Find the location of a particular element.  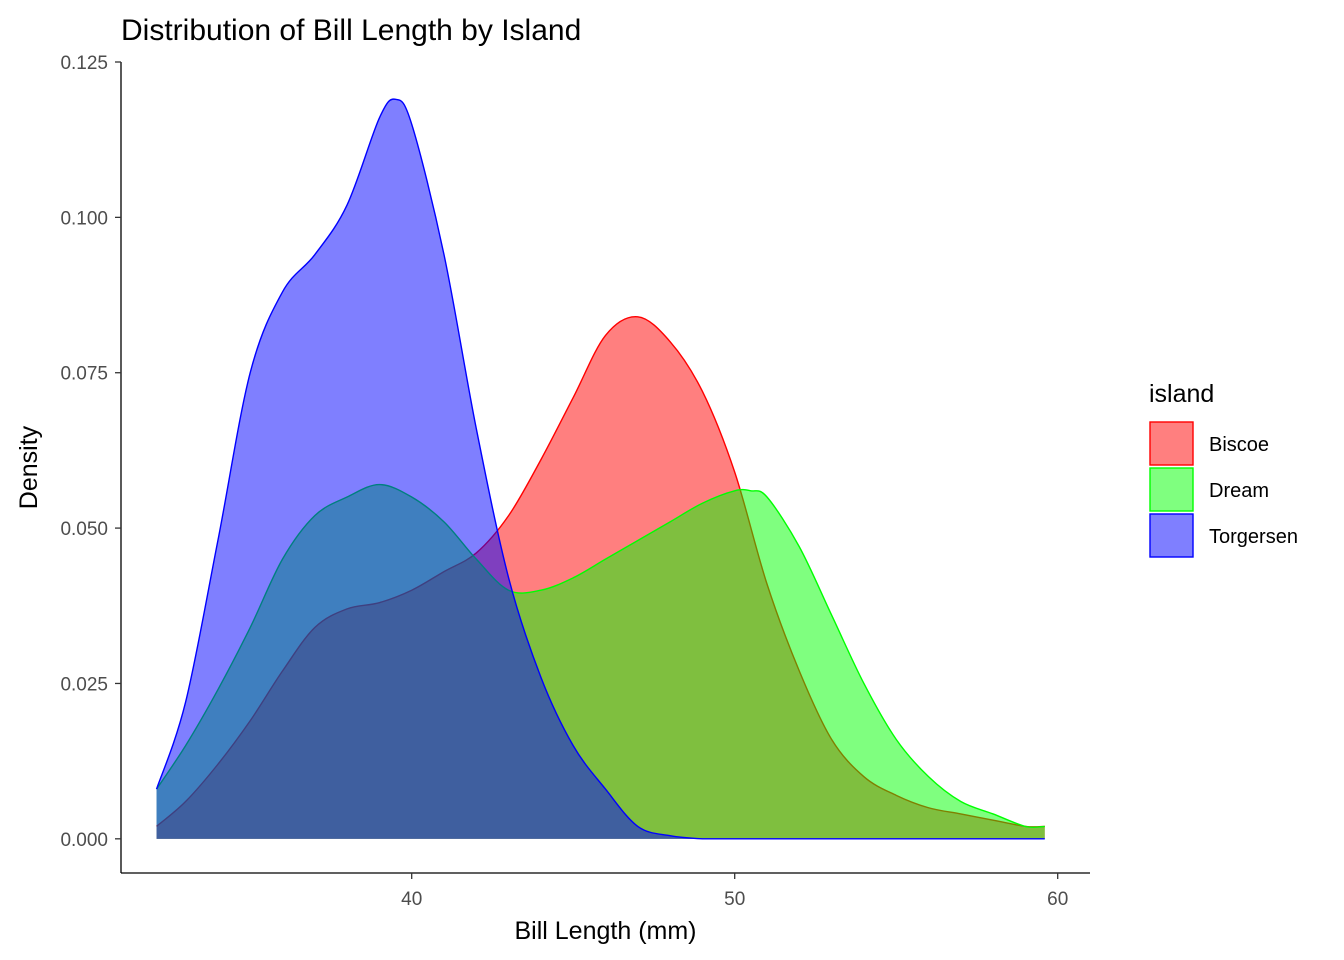

legend-label-biscoe: Biscoe is located at coordinates (1239, 445).